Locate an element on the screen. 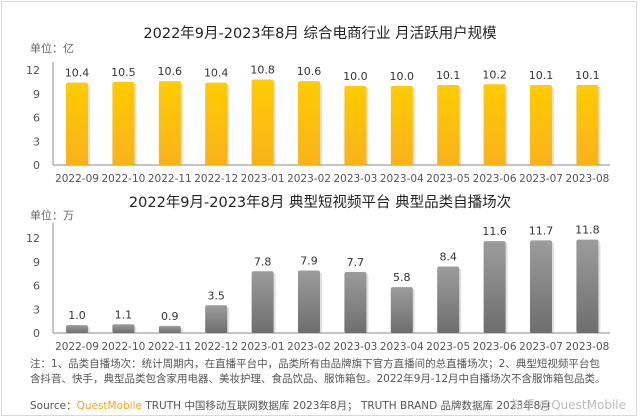 This screenshot has width=640, height=419. data-label: 5.8 is located at coordinates (402, 277).